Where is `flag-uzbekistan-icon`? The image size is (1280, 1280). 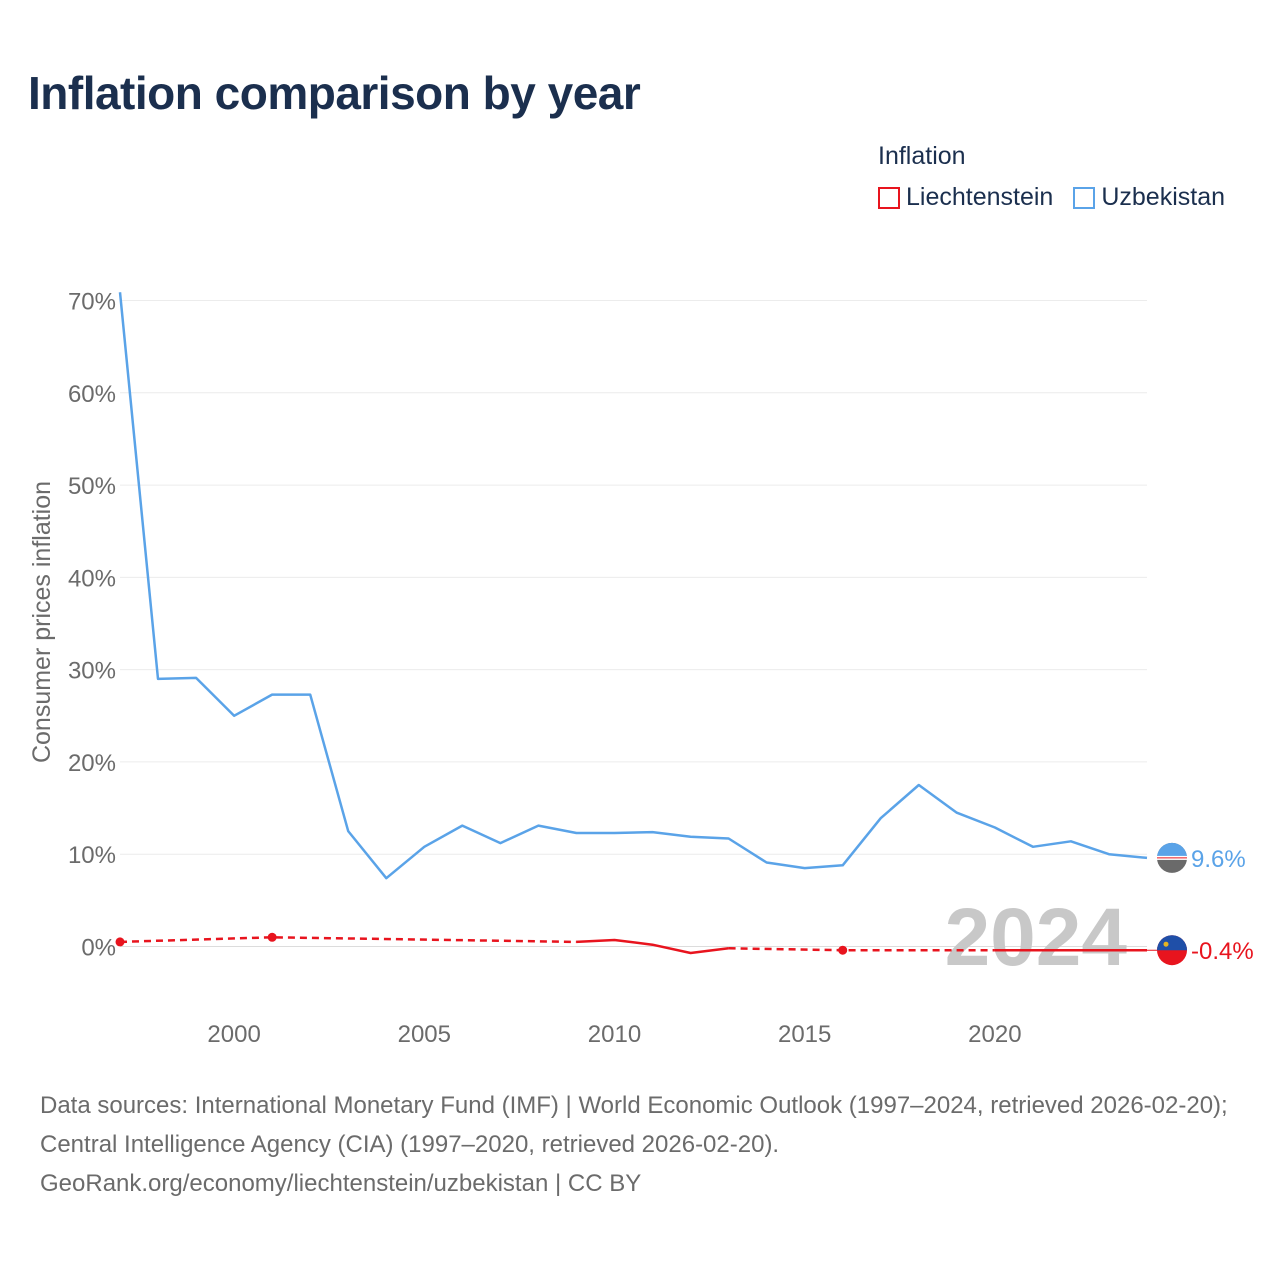
flag-uzbekistan-icon is located at coordinates (1172, 857).